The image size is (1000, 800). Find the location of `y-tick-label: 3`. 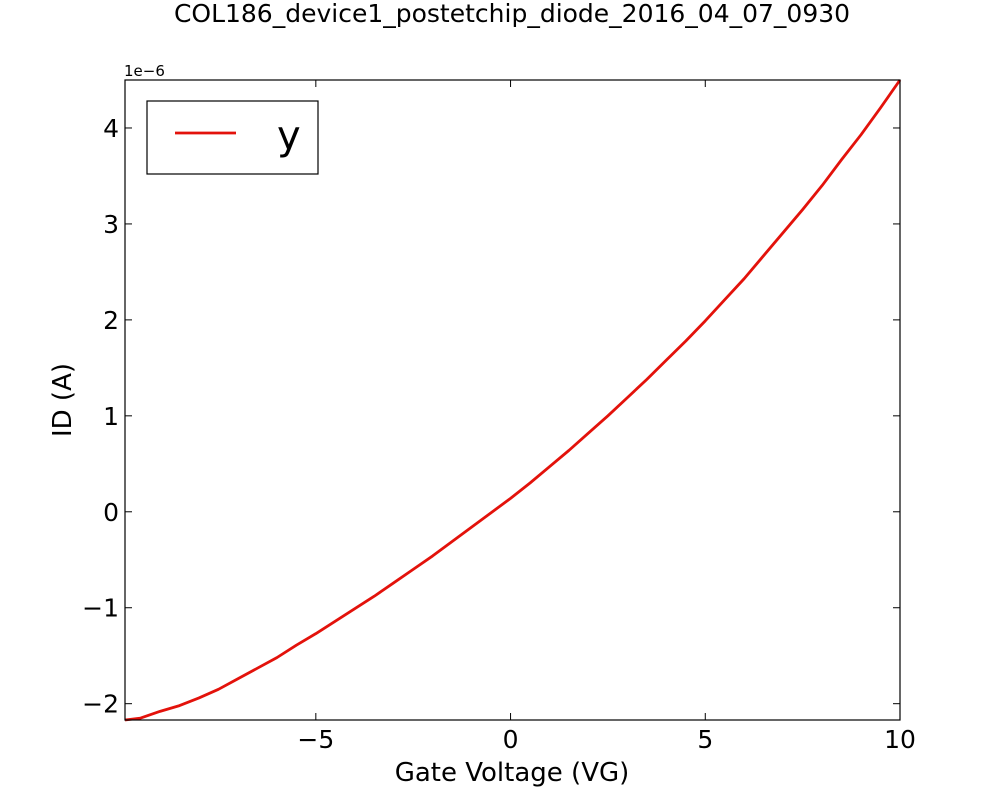

y-tick-label: 3 is located at coordinates (111, 224).